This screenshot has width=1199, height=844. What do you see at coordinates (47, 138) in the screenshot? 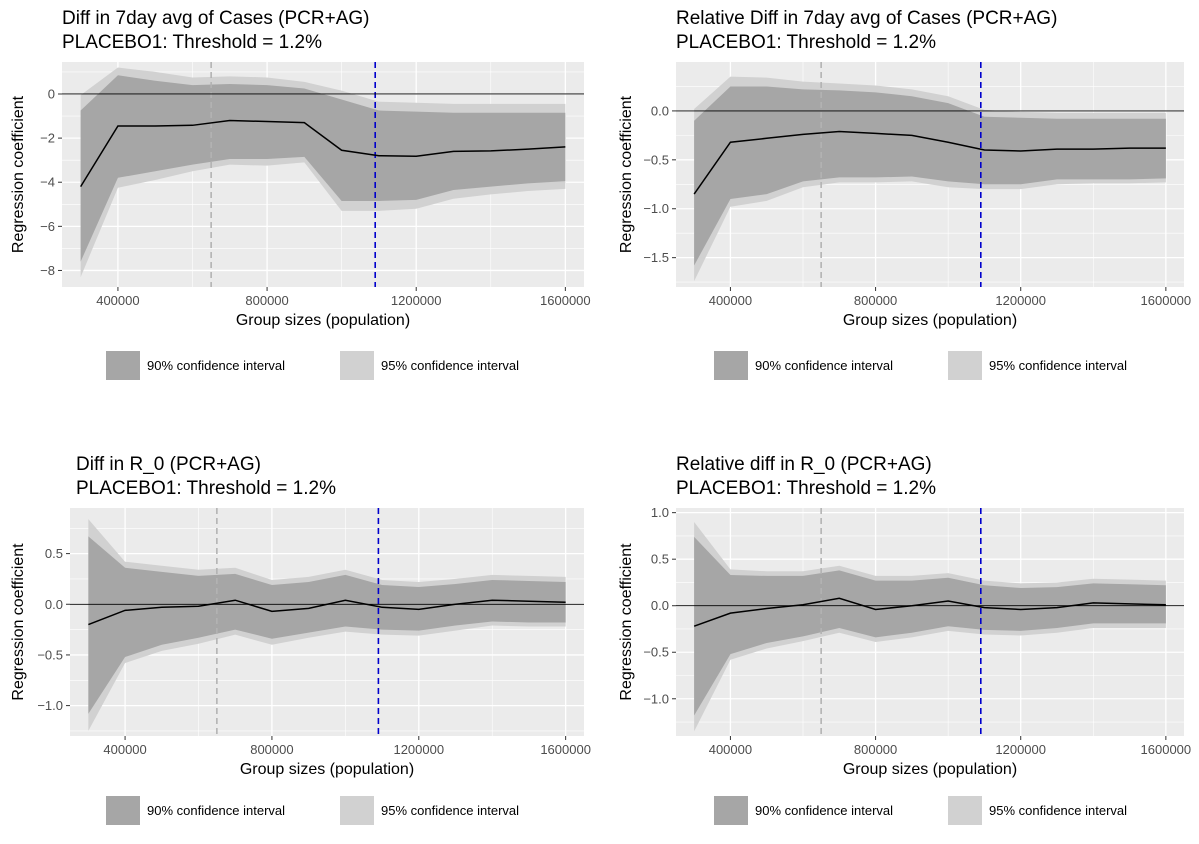
I see `y-tick-label: −2` at bounding box center [47, 138].